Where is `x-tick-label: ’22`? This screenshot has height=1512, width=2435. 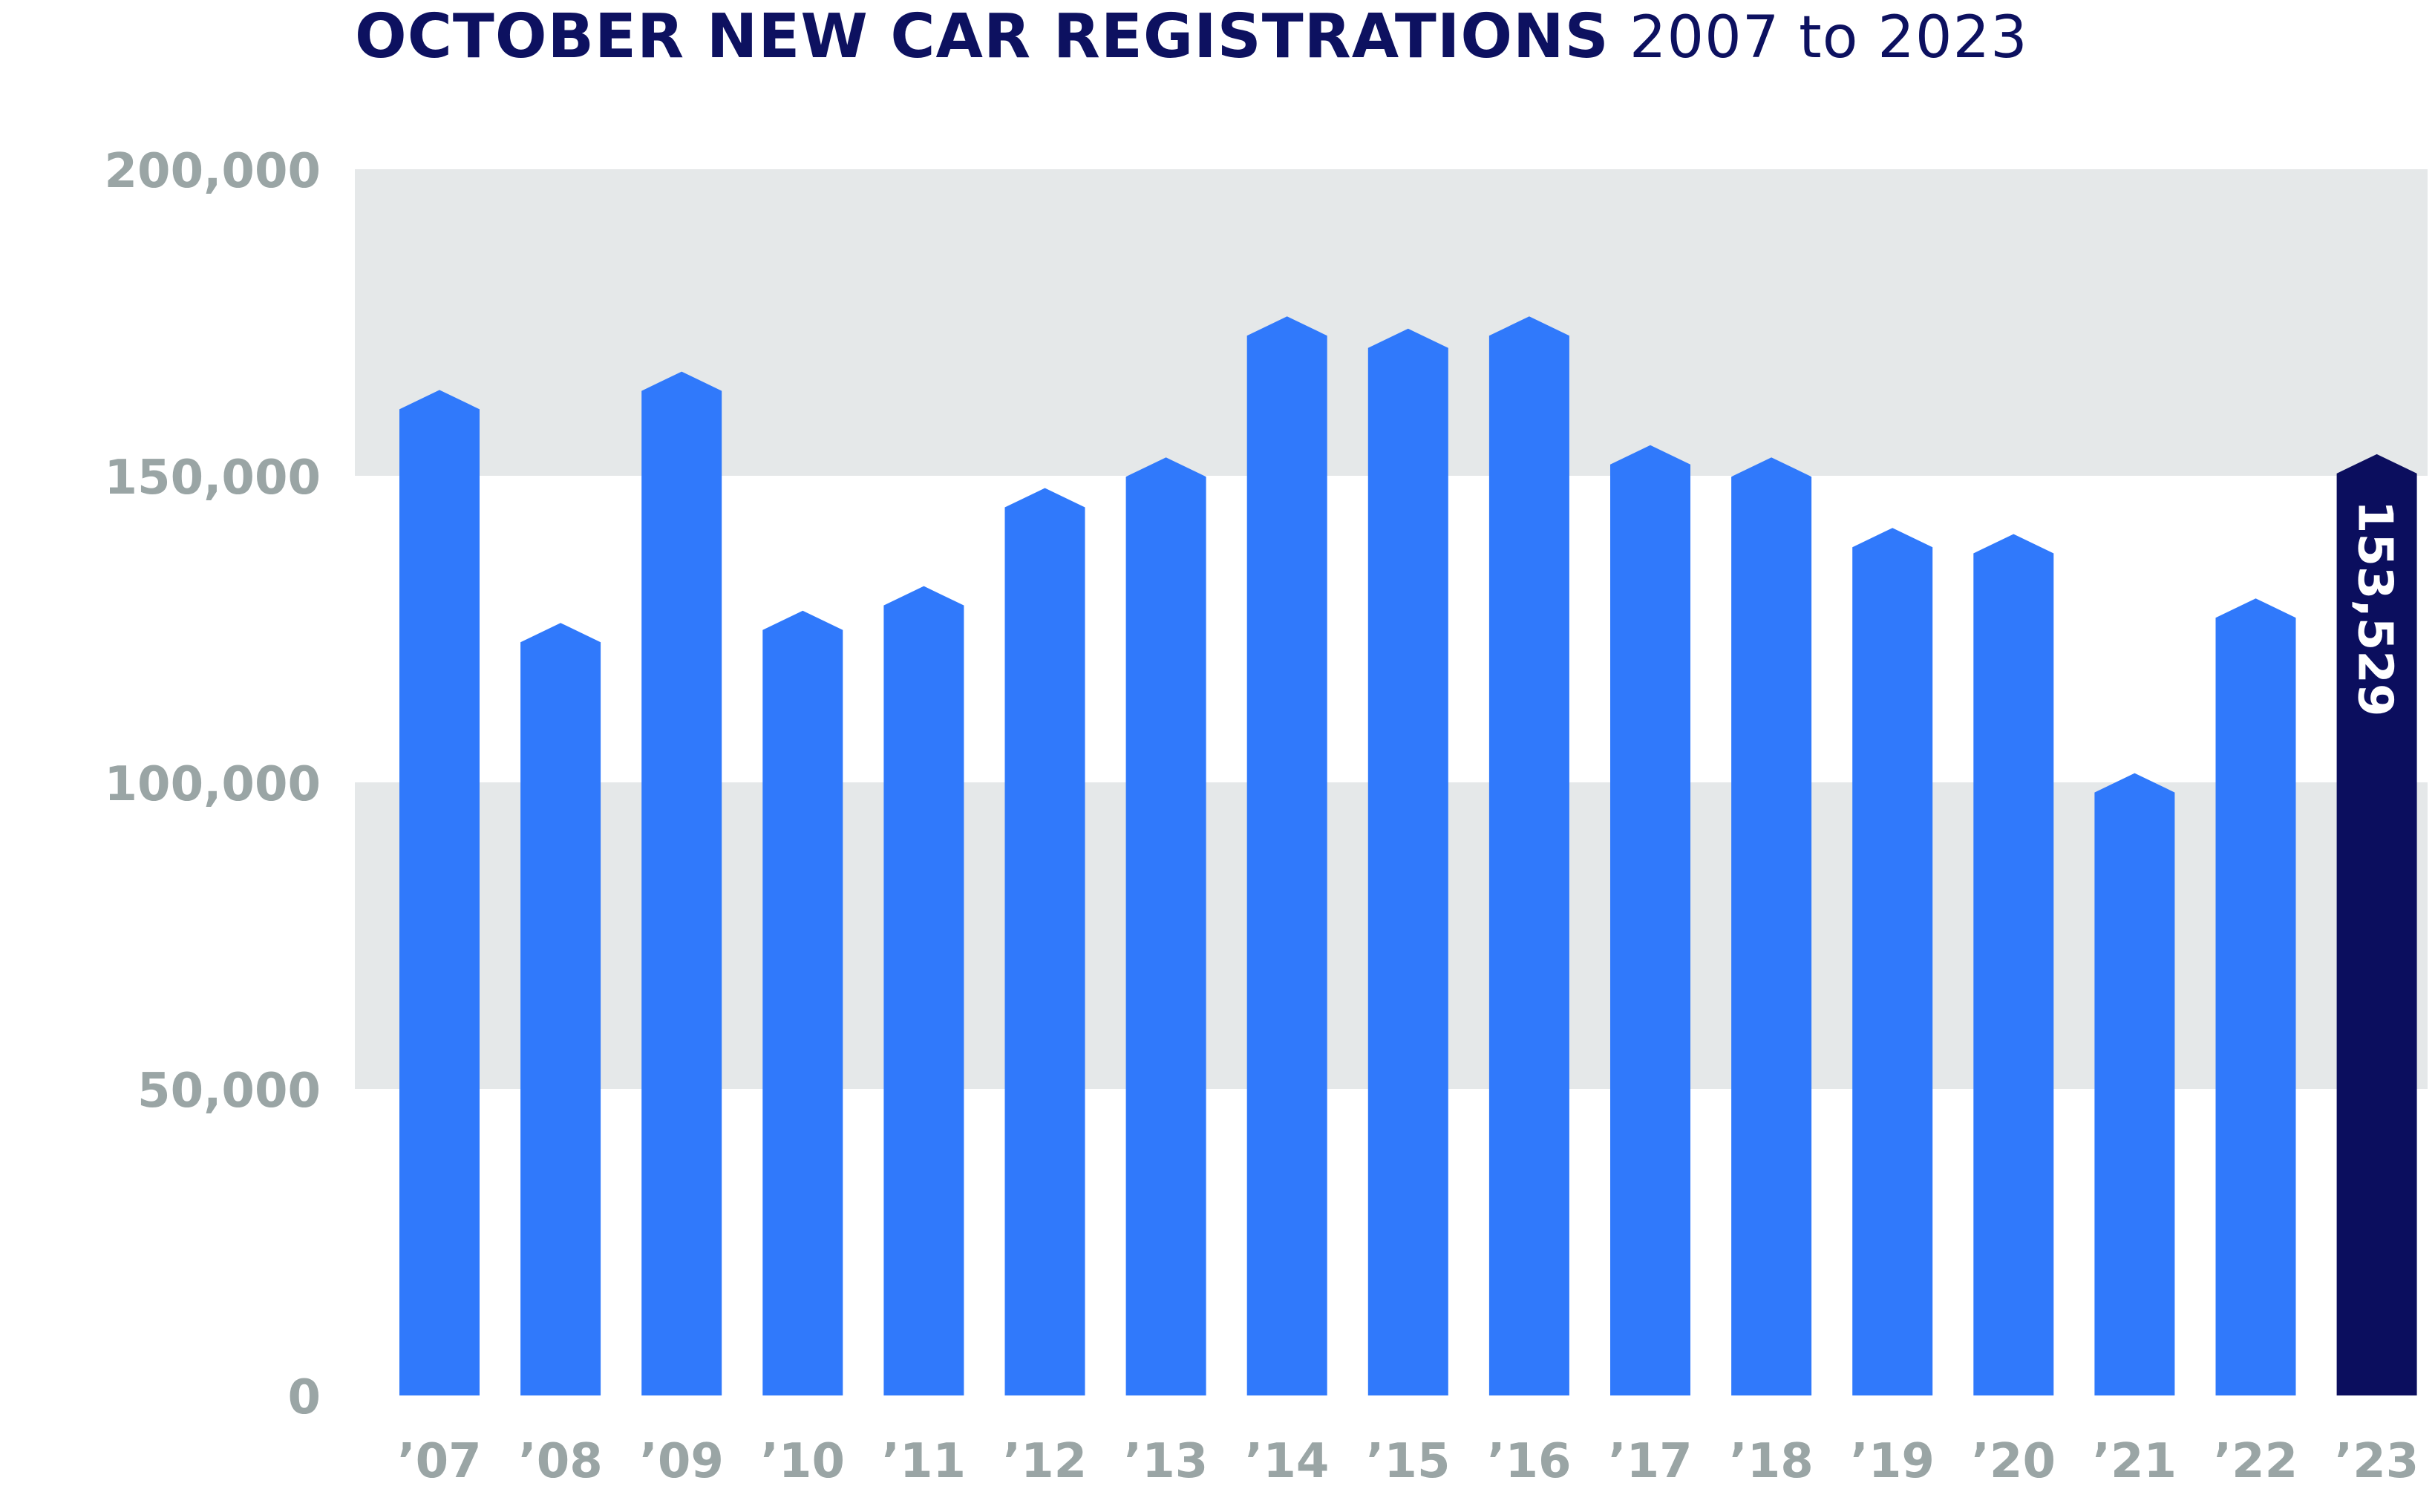 x-tick-label: ’22 is located at coordinates (2256, 1461).